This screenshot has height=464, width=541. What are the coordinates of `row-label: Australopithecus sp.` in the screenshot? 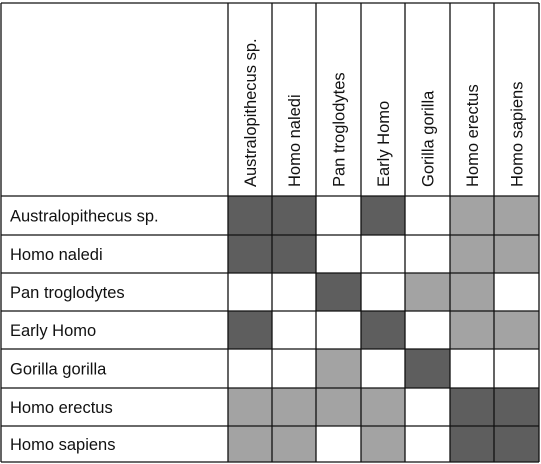 It's located at (84, 217).